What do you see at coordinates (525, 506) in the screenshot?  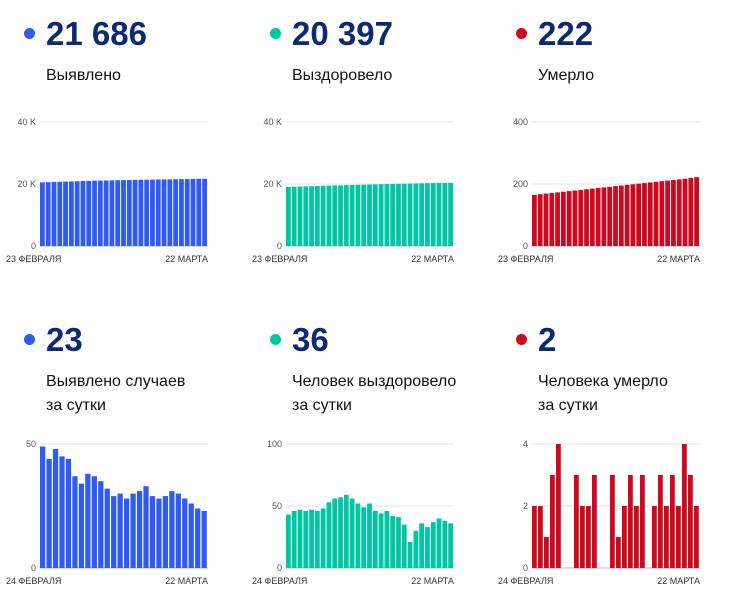 I see `y-tick-label: 2` at bounding box center [525, 506].